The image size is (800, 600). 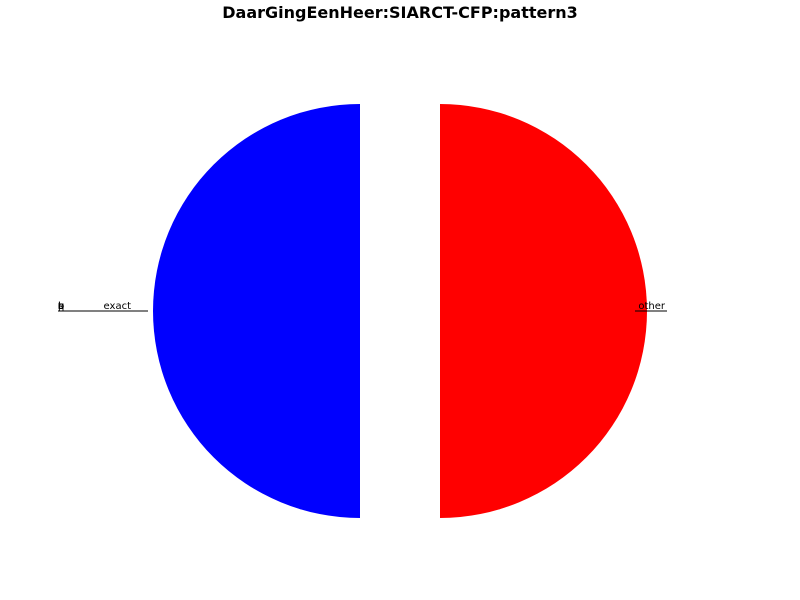 I want to click on pie-label-t: t, so click(x=60, y=306).